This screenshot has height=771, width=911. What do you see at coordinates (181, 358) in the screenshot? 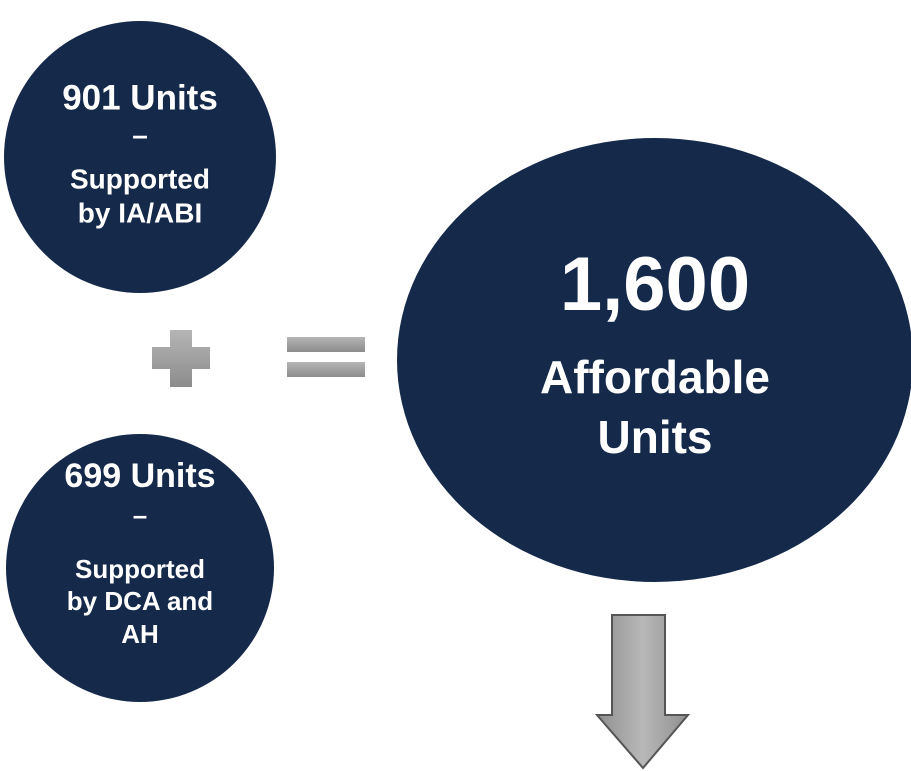
I see `plus-sign` at bounding box center [181, 358].